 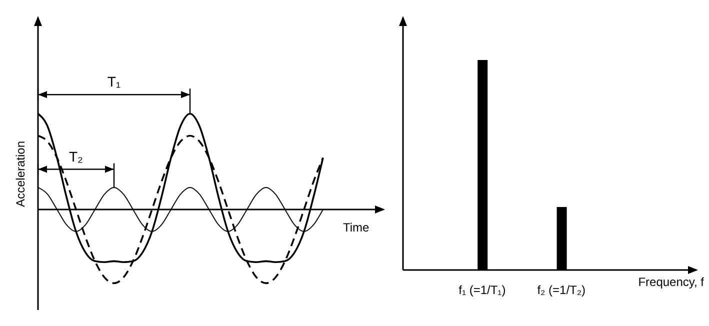 What do you see at coordinates (20, 174) in the screenshot?
I see `y-axis-title: Acceleration` at bounding box center [20, 174].